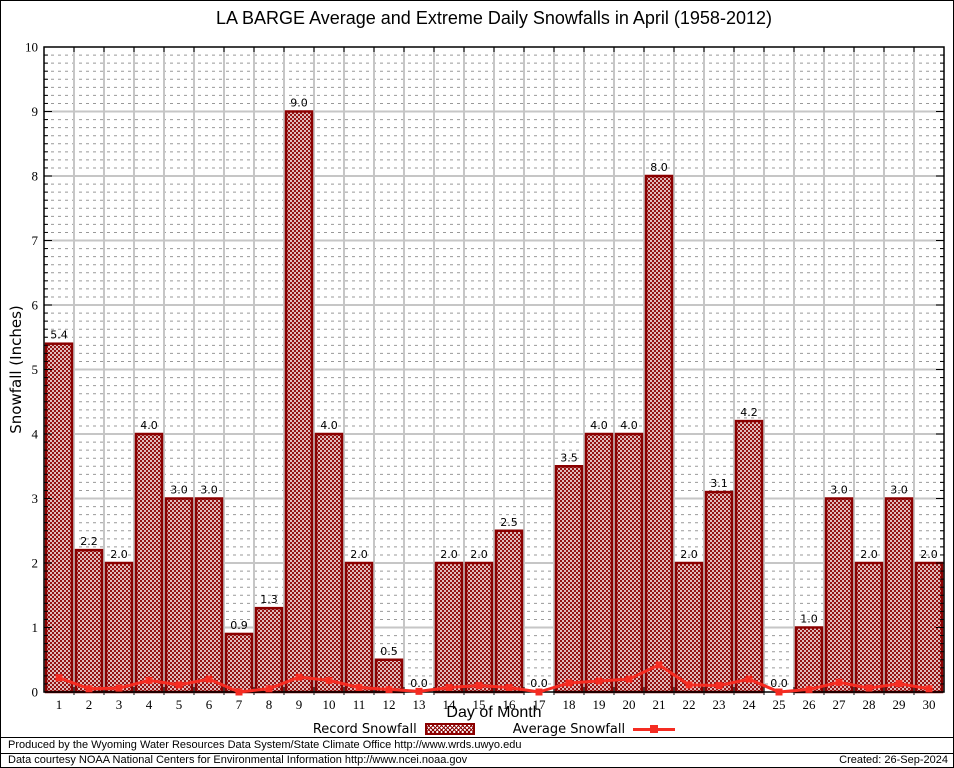 Image resolution: width=954 pixels, height=768 pixels. I want to click on chart-legend: Record Snowfall Average Snowfall, so click(494, 729).